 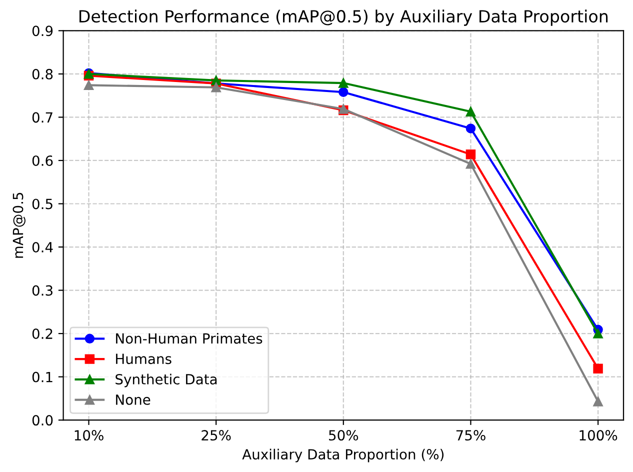 What do you see at coordinates (42, 74) in the screenshot?
I see `y-tick-label: 0.8` at bounding box center [42, 74].